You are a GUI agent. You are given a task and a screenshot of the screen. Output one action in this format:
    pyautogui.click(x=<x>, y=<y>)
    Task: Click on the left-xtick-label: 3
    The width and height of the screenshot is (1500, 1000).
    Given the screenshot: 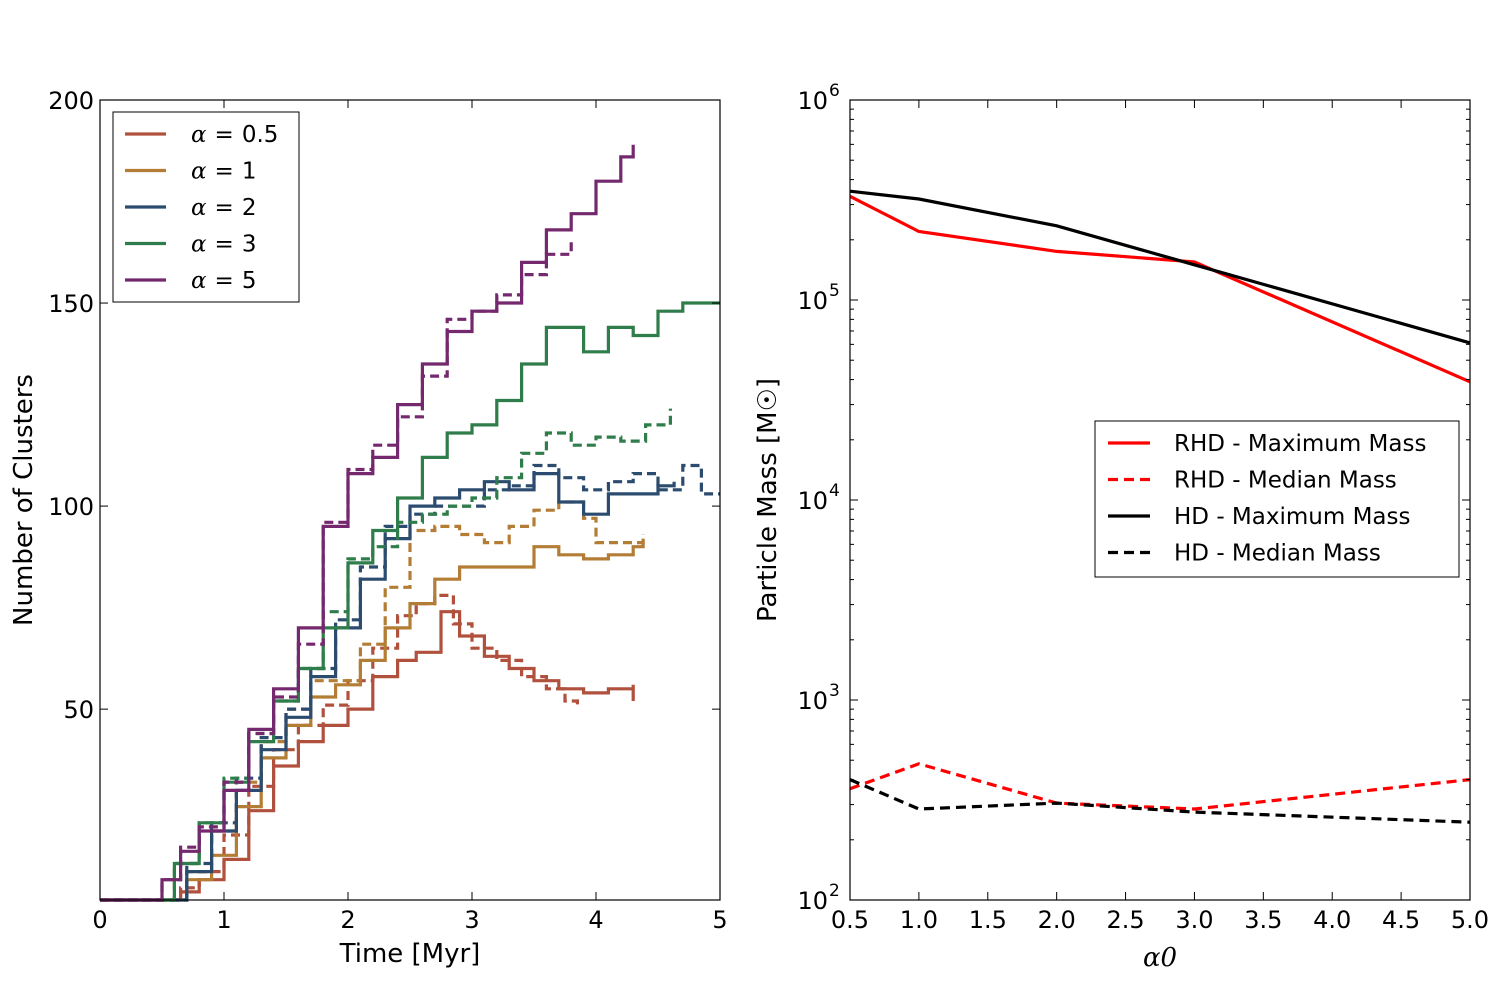 What is the action you would take?
    pyautogui.click(x=471, y=920)
    